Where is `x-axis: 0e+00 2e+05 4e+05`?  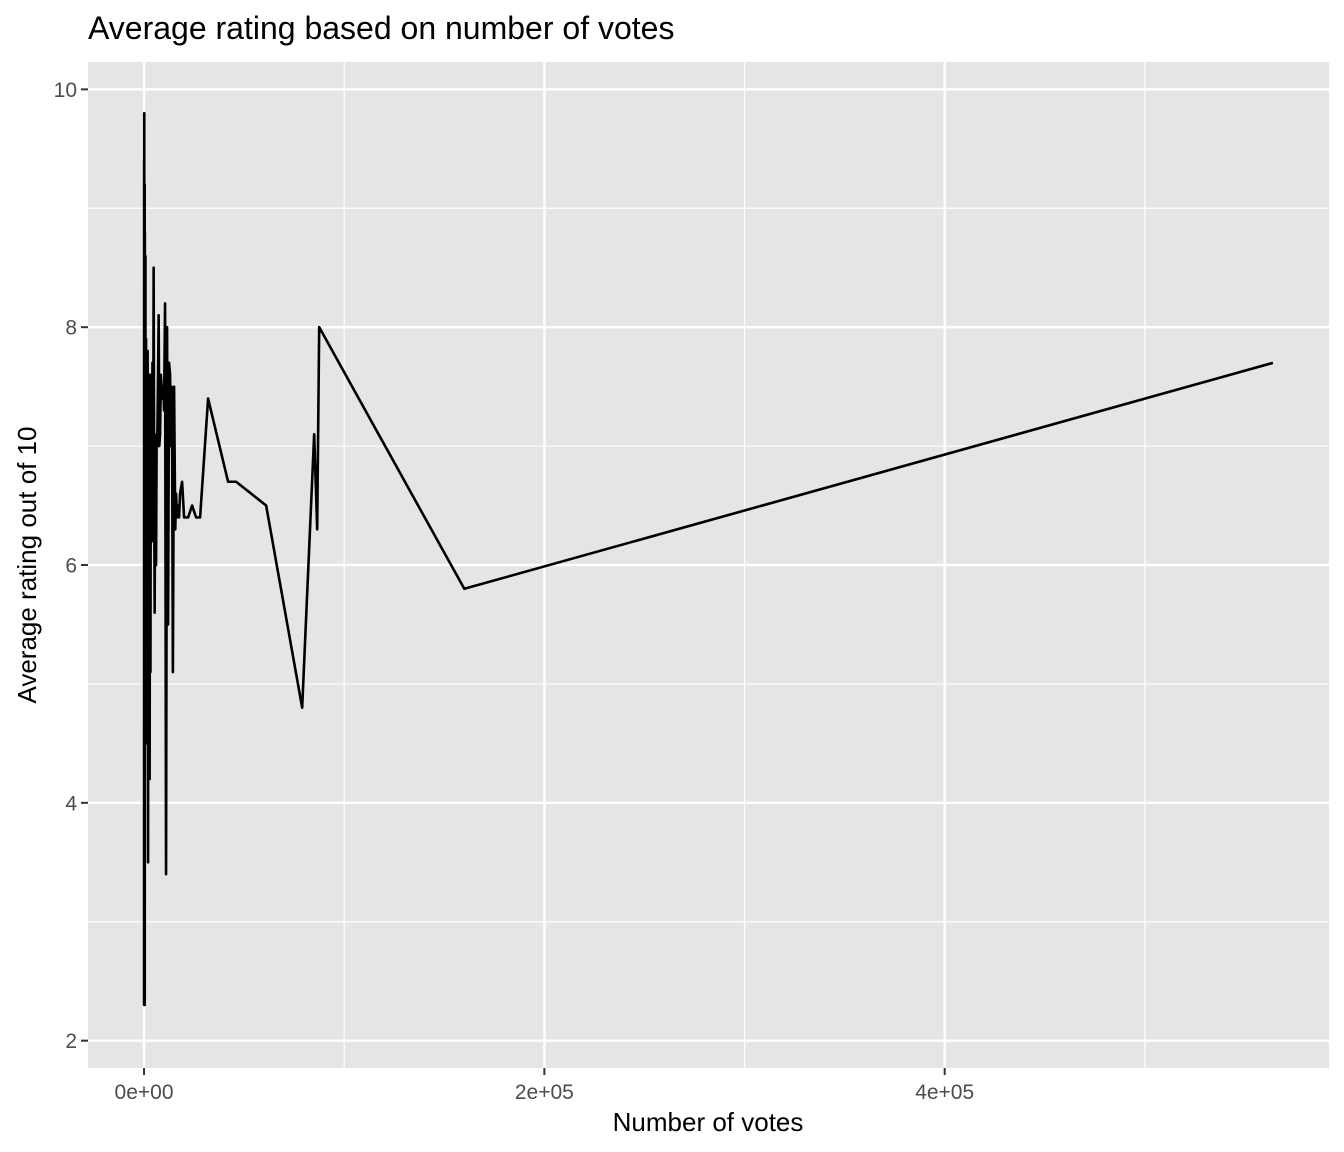
x-axis: 0e+00 2e+05 4e+05 is located at coordinates (544, 1086).